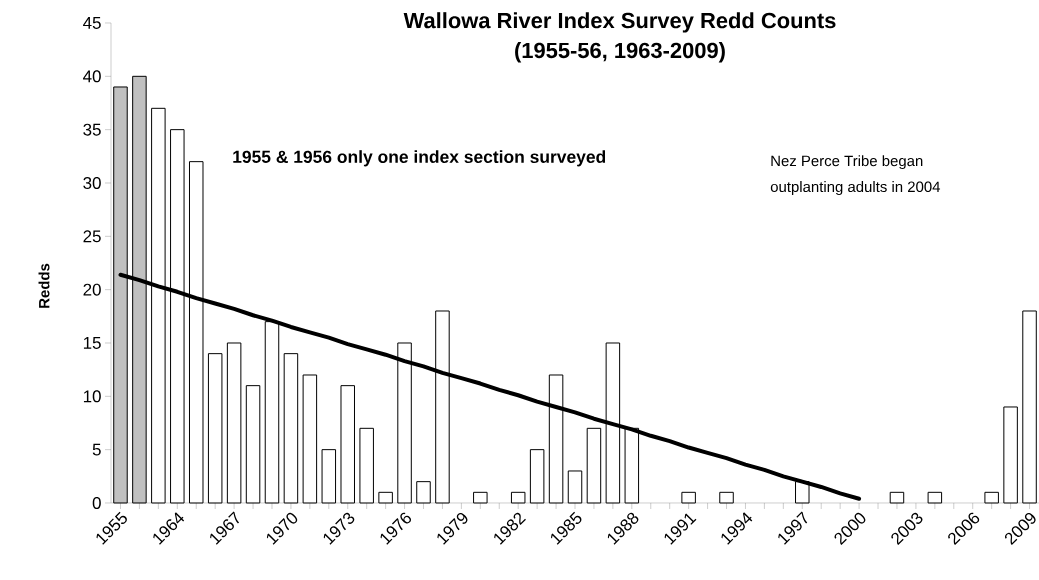 This screenshot has height=580, width=1039. What do you see at coordinates (419, 158) in the screenshot?
I see `annotation: 1955 & 1956 only one index section surveyed` at bounding box center [419, 158].